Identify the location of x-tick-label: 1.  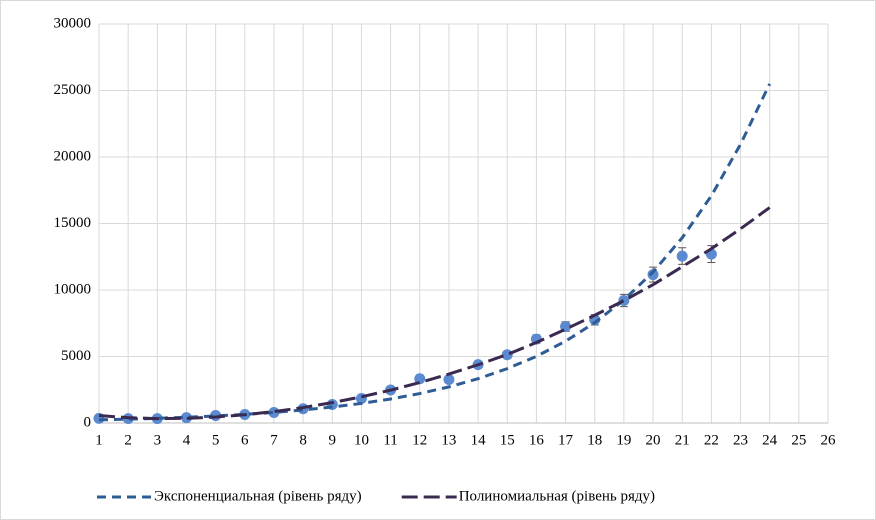
(99, 440).